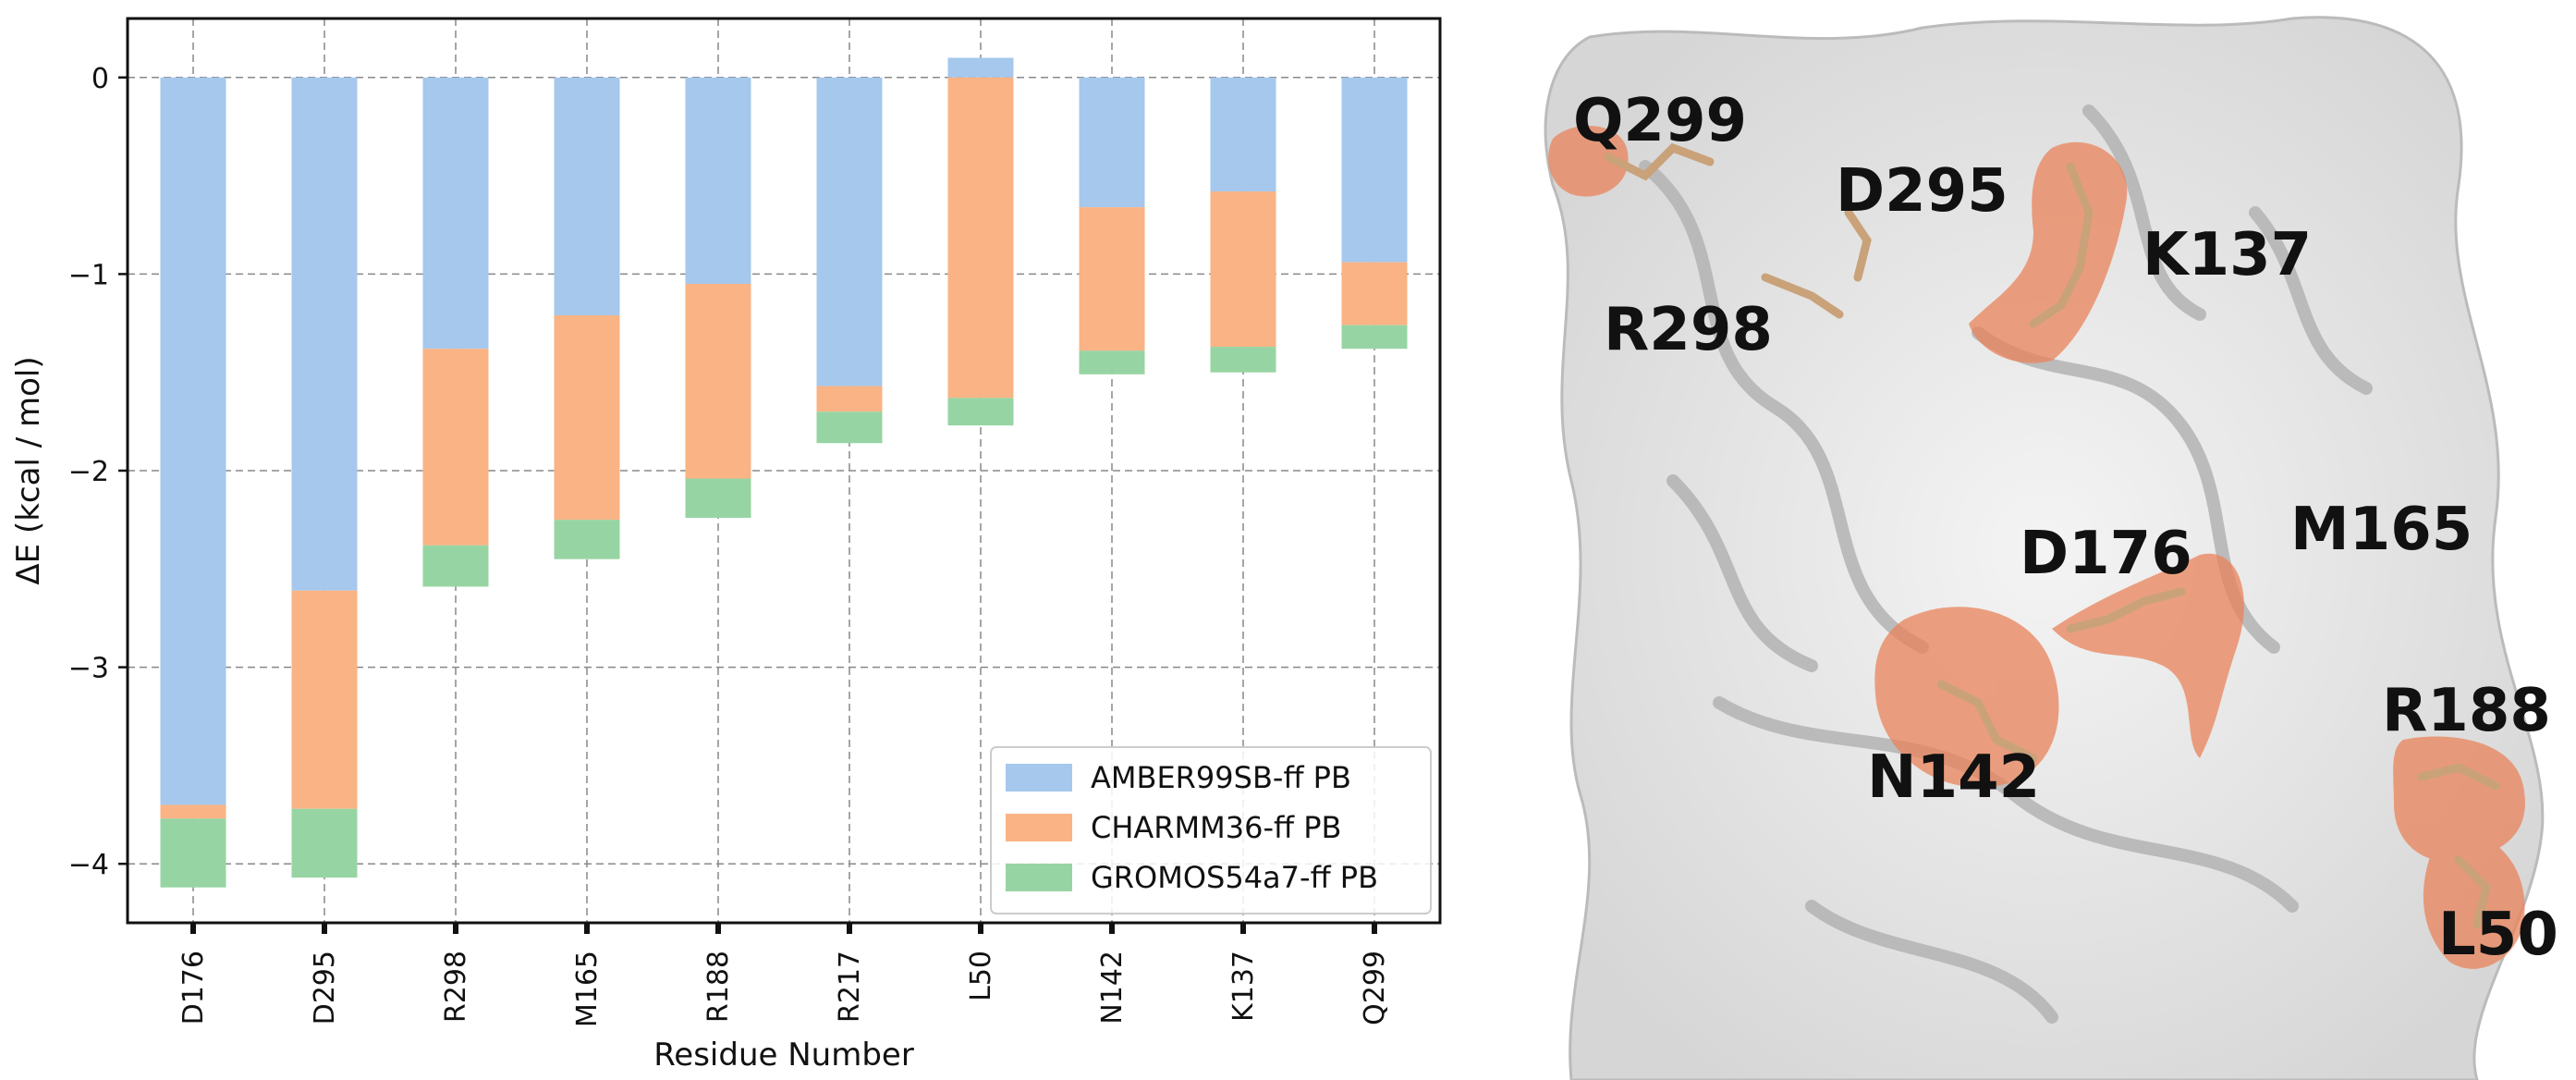 This screenshot has width=2576, height=1080. I want to click on bar-q299-gromos54a7, so click(1374, 337).